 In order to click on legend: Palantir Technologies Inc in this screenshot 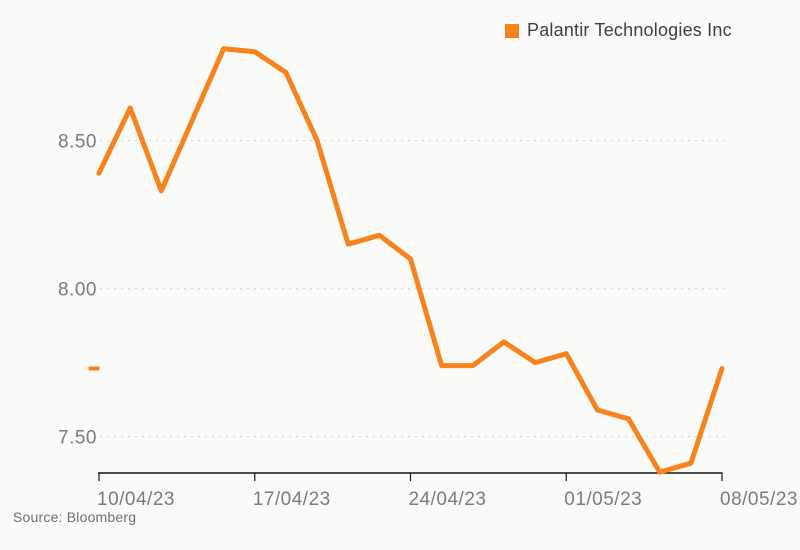, I will do `click(618, 30)`.